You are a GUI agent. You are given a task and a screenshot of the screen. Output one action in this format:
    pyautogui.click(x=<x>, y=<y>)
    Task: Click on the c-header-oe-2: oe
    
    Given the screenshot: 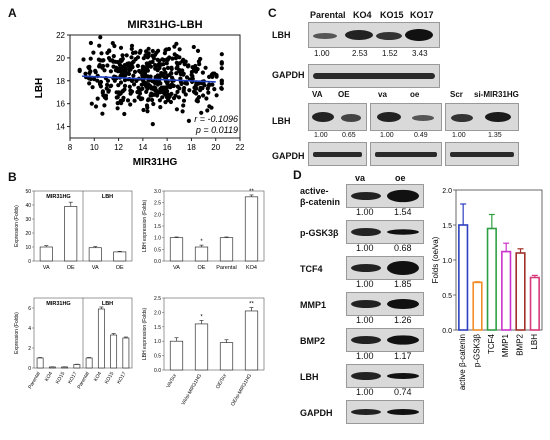 What is the action you would take?
    pyautogui.click(x=415, y=94)
    